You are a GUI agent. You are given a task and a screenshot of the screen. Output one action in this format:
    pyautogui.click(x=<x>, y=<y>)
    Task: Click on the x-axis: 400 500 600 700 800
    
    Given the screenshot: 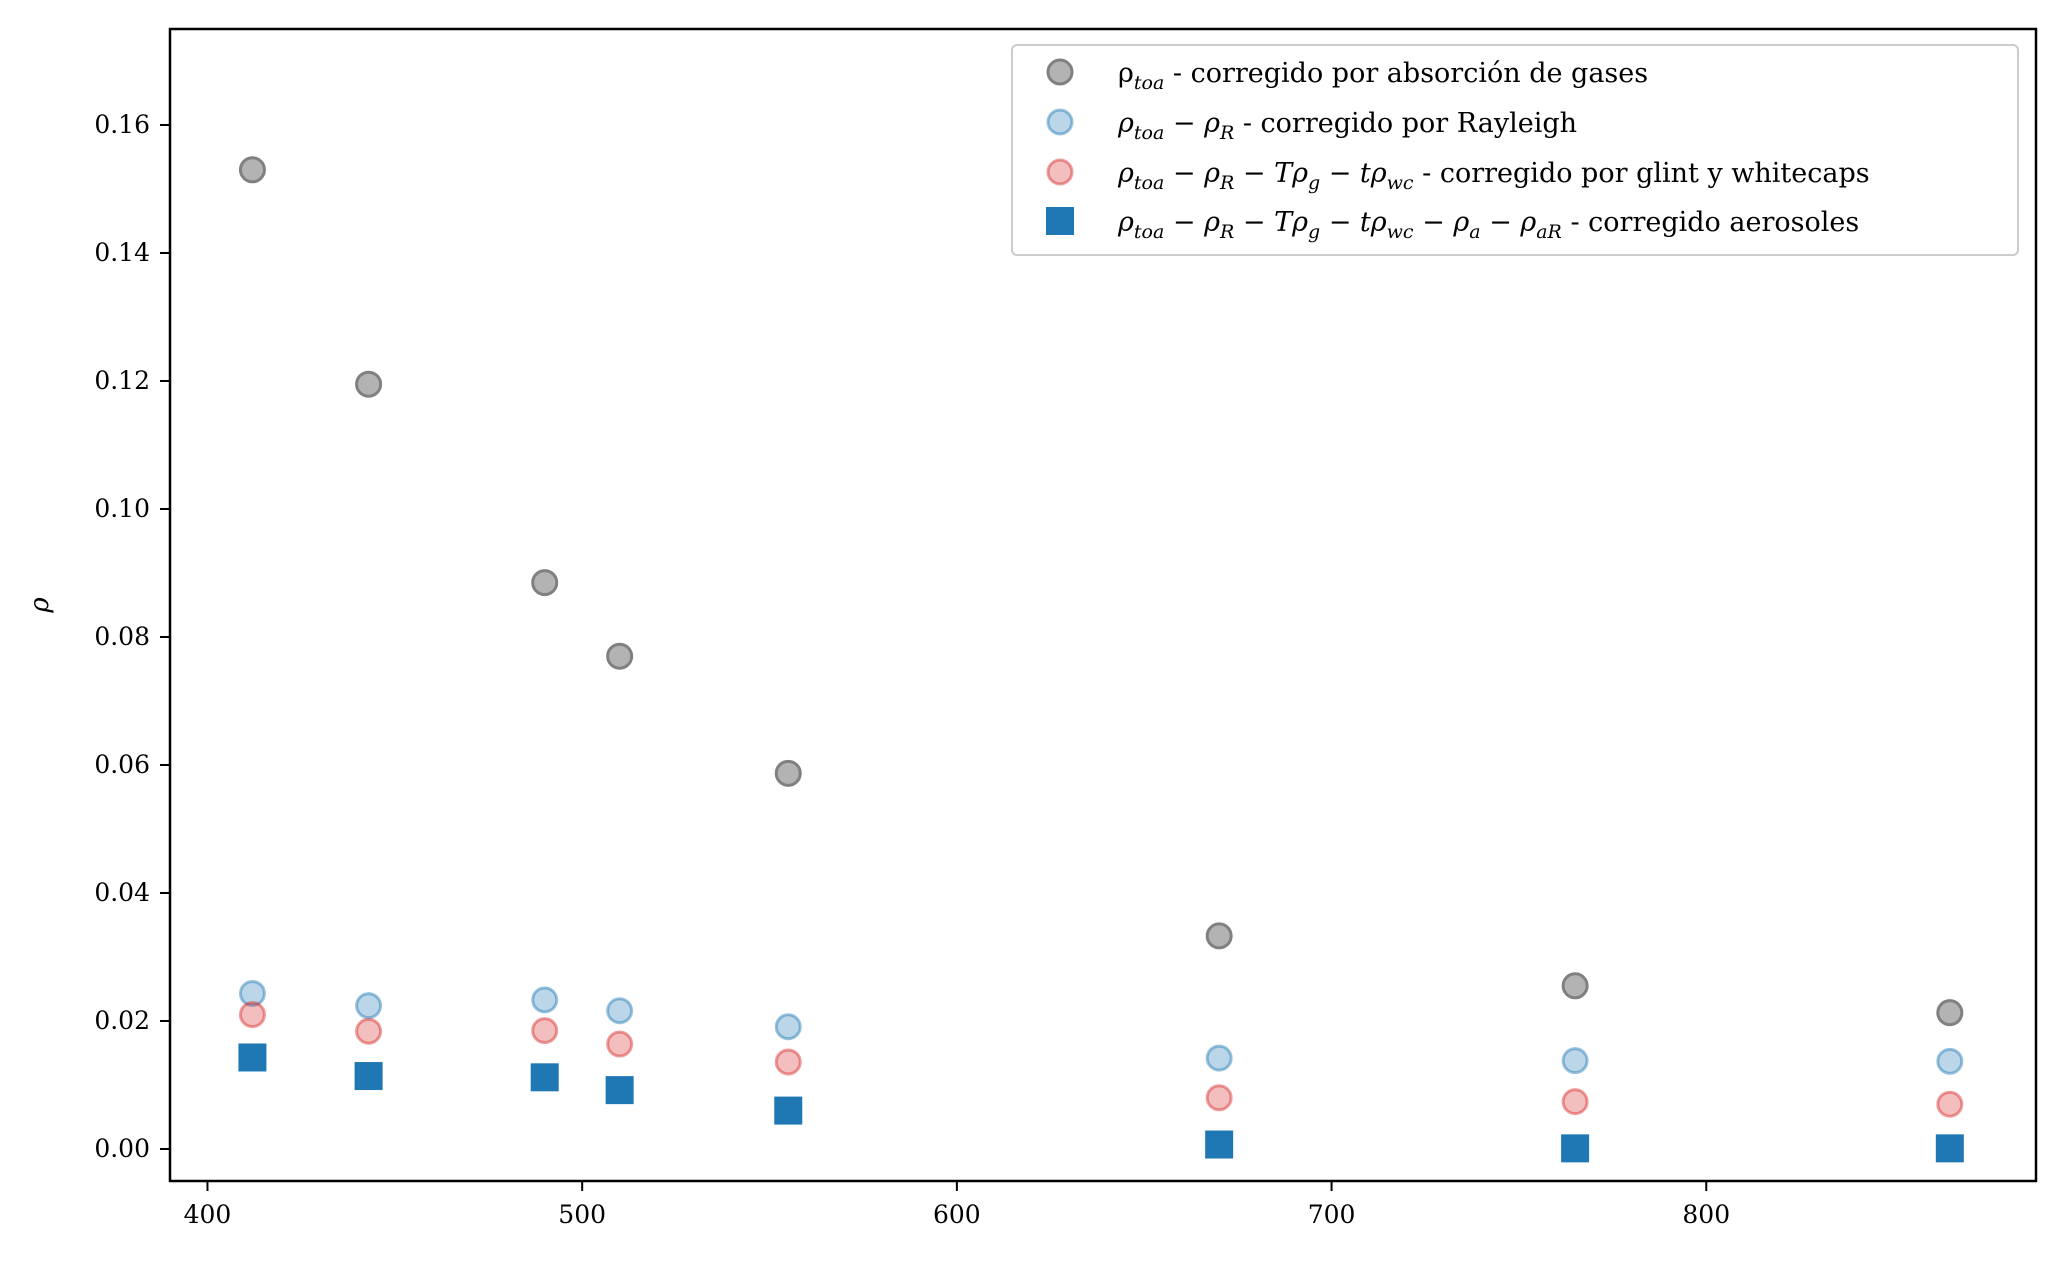 What is the action you would take?
    pyautogui.click(x=957, y=1205)
    